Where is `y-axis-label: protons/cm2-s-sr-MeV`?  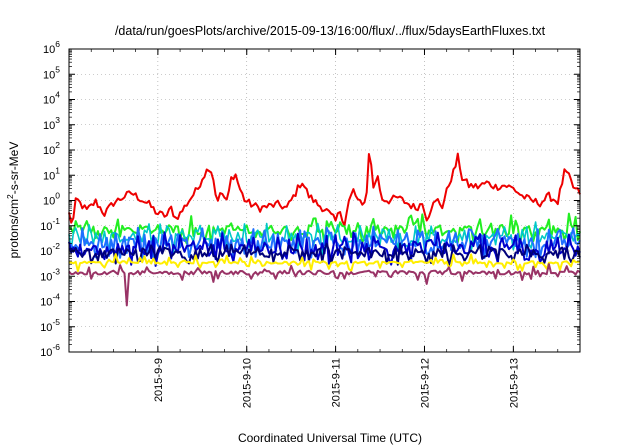
y-axis-label: protons/cm2-s-sr-MeV is located at coordinates (13, 200).